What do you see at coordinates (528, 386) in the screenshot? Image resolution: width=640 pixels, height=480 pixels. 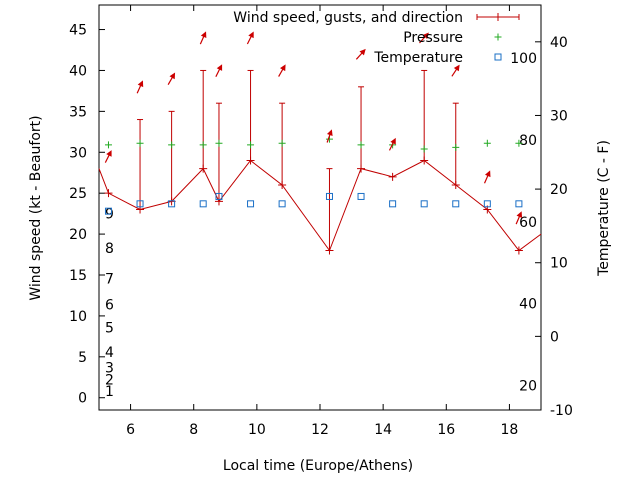 I see `fahrenheit-label: 20` at bounding box center [528, 386].